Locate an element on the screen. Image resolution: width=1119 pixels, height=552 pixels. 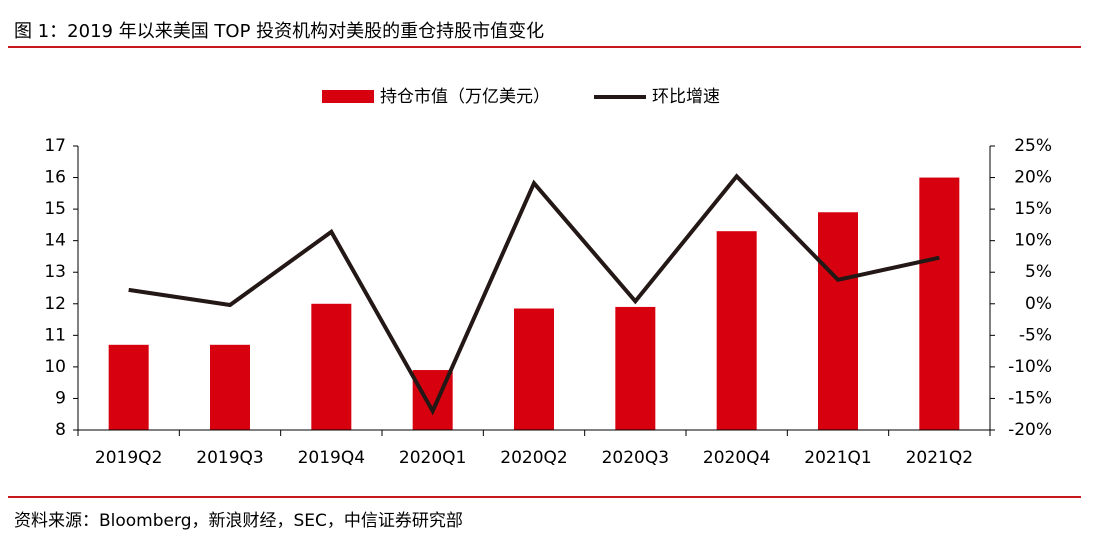
y2-tick-label: 10% is located at coordinates (1033, 241).